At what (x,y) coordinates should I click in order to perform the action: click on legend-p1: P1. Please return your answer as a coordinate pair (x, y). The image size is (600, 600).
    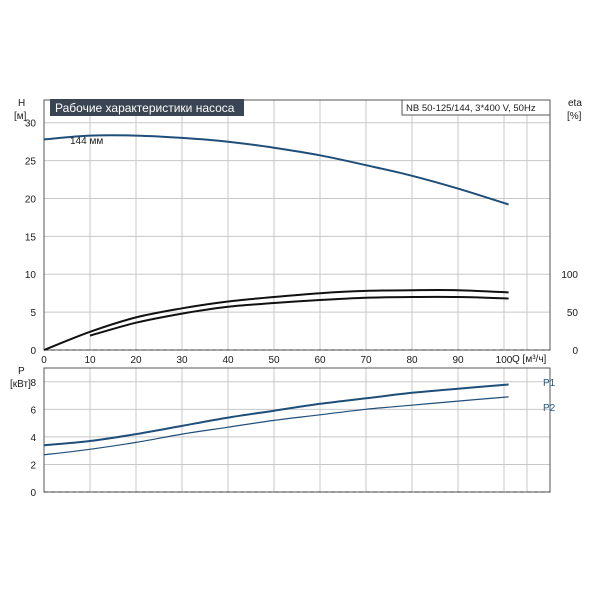
    Looking at the image, I should click on (549, 383).